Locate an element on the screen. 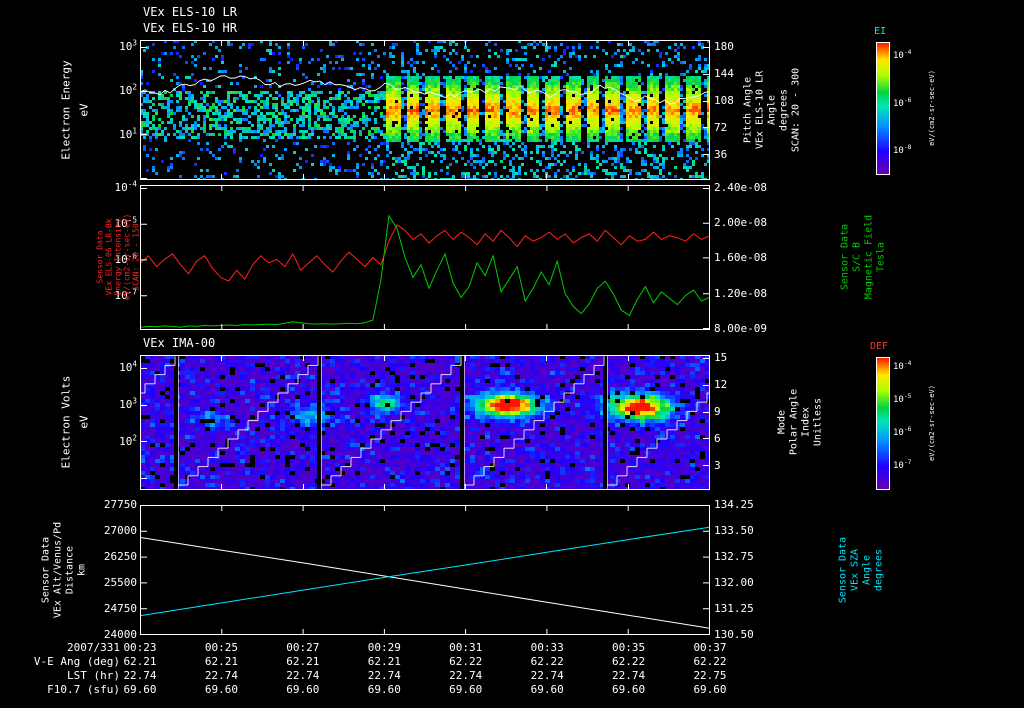 The image size is (1024, 708). right-tick-label: 2.40e-08 is located at coordinates (740, 188).